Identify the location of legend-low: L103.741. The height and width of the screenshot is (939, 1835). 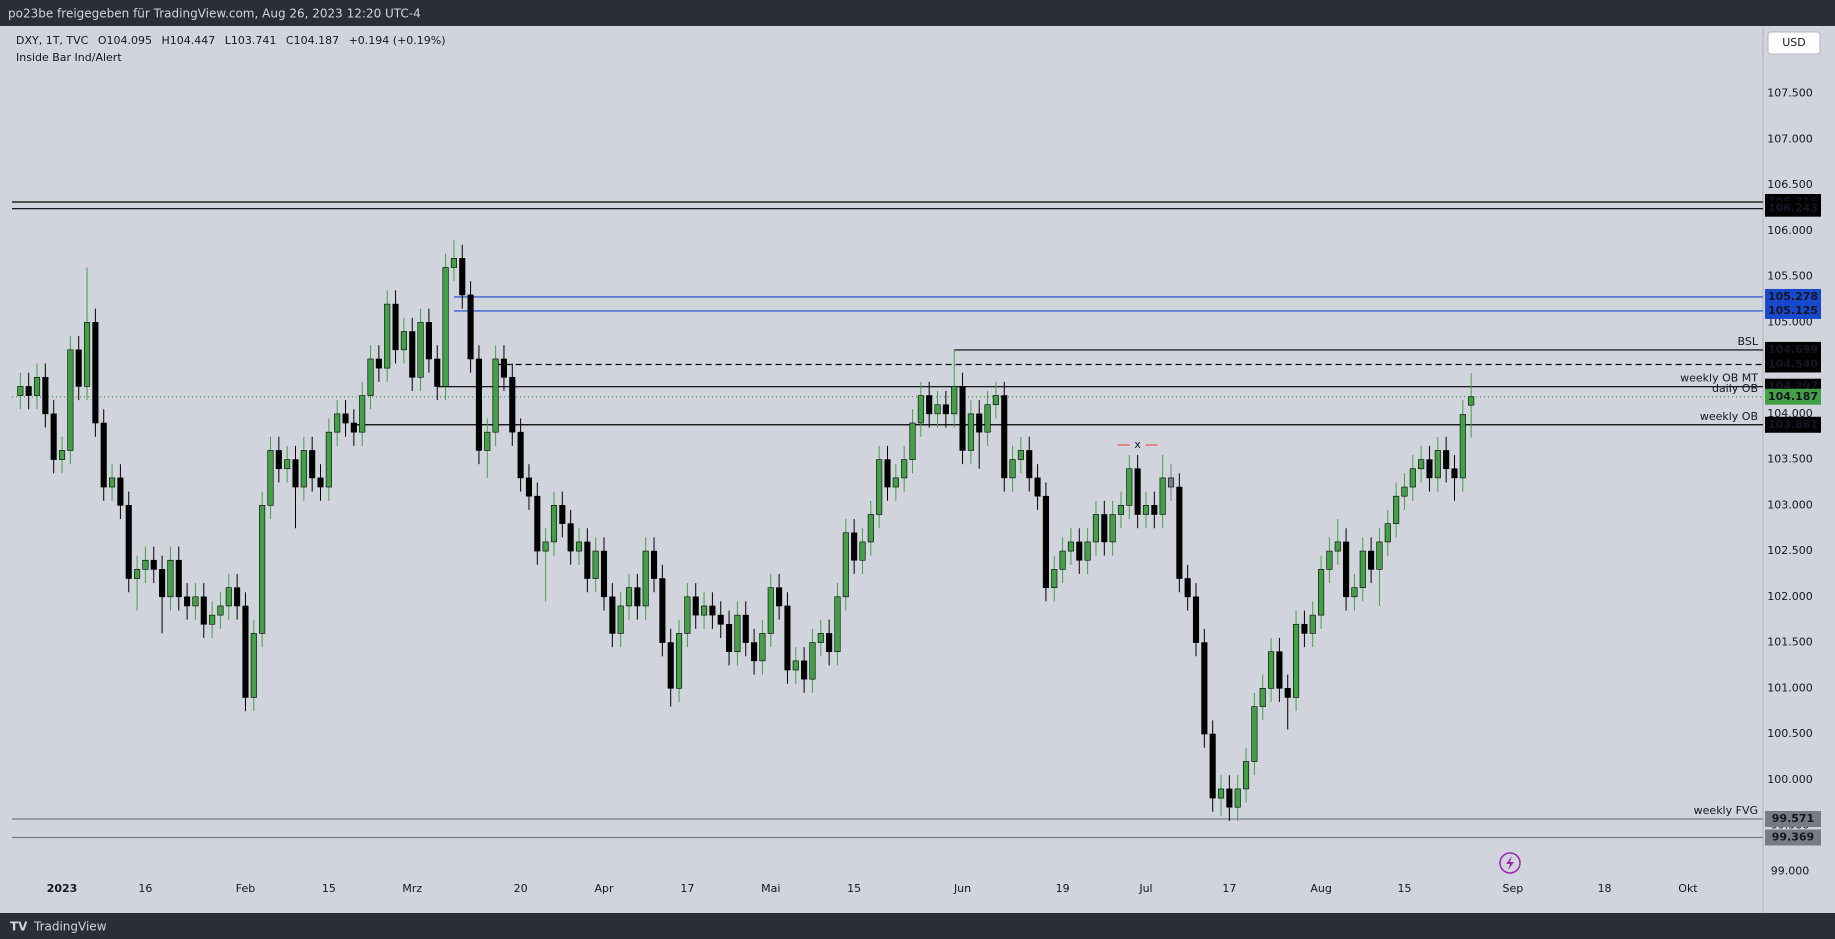
(251, 40).